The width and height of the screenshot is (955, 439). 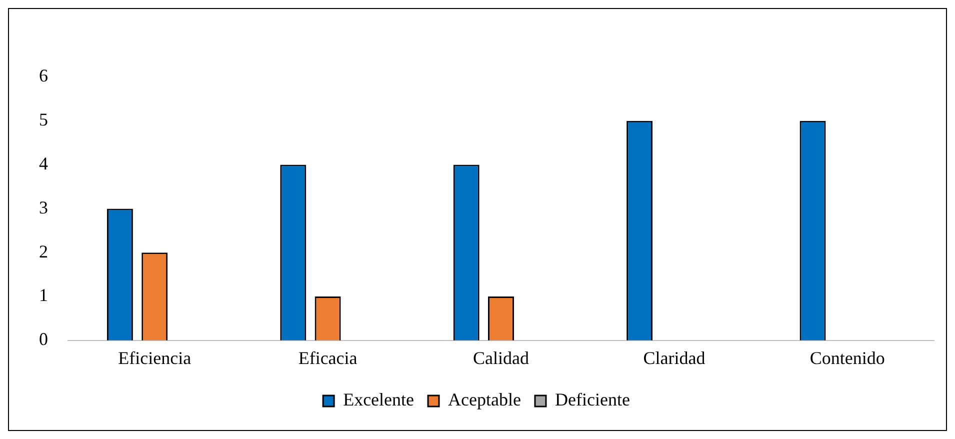 I want to click on y-tick-label: 4, so click(x=43, y=164).